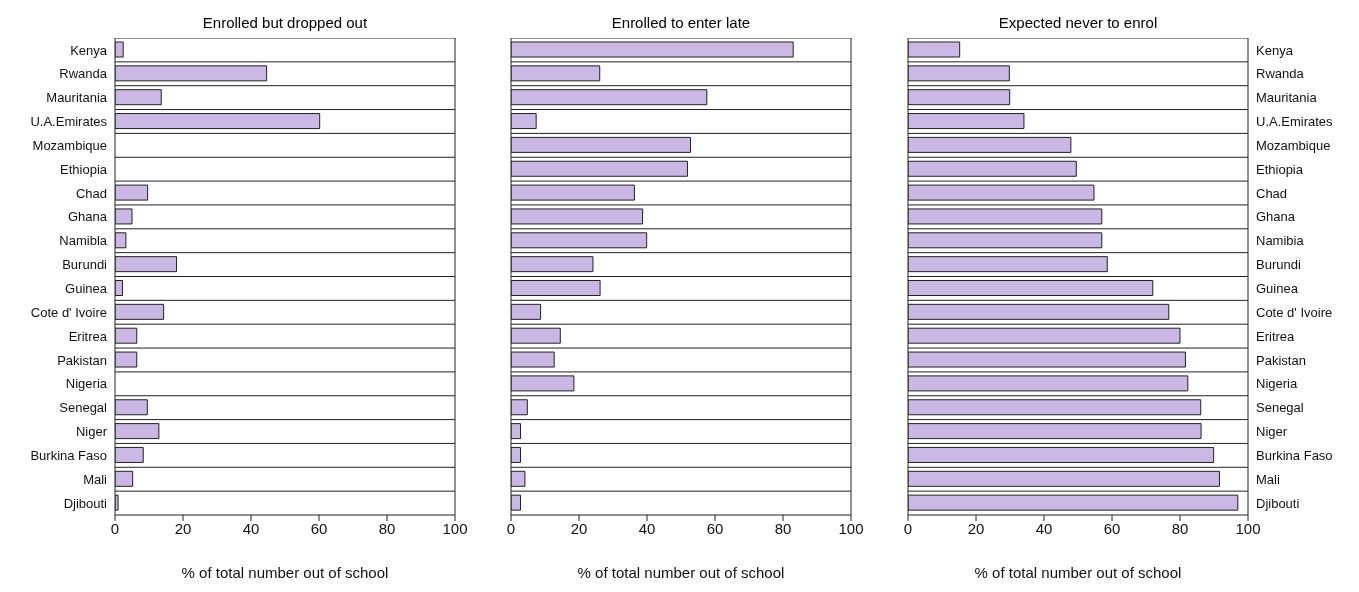 The width and height of the screenshot is (1359, 592). What do you see at coordinates (1078, 23) in the screenshot?
I see `chart-title: Expected never to enrol` at bounding box center [1078, 23].